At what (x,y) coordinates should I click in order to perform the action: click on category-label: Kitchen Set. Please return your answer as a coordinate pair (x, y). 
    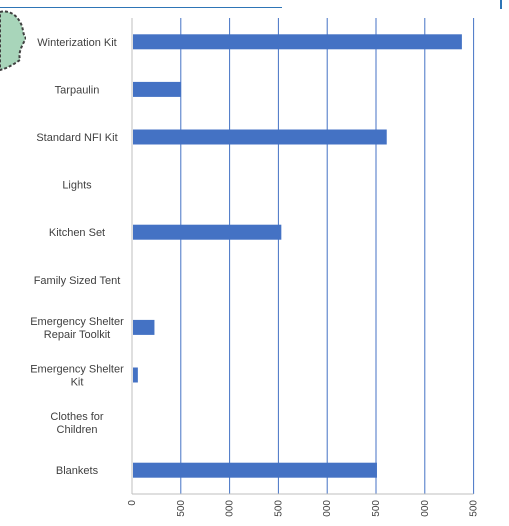
    Looking at the image, I should click on (77, 233).